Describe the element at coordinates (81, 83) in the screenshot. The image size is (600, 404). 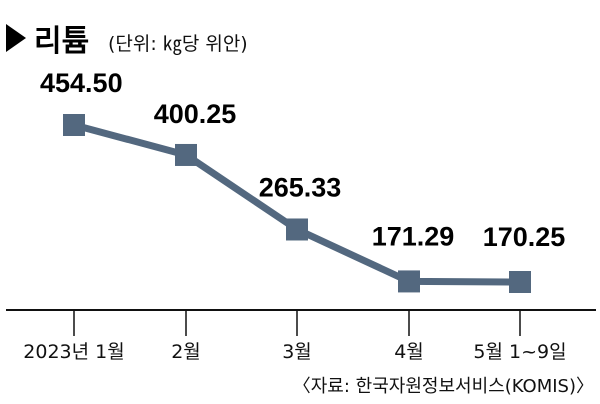
I see `data-label: 454.50` at that location.